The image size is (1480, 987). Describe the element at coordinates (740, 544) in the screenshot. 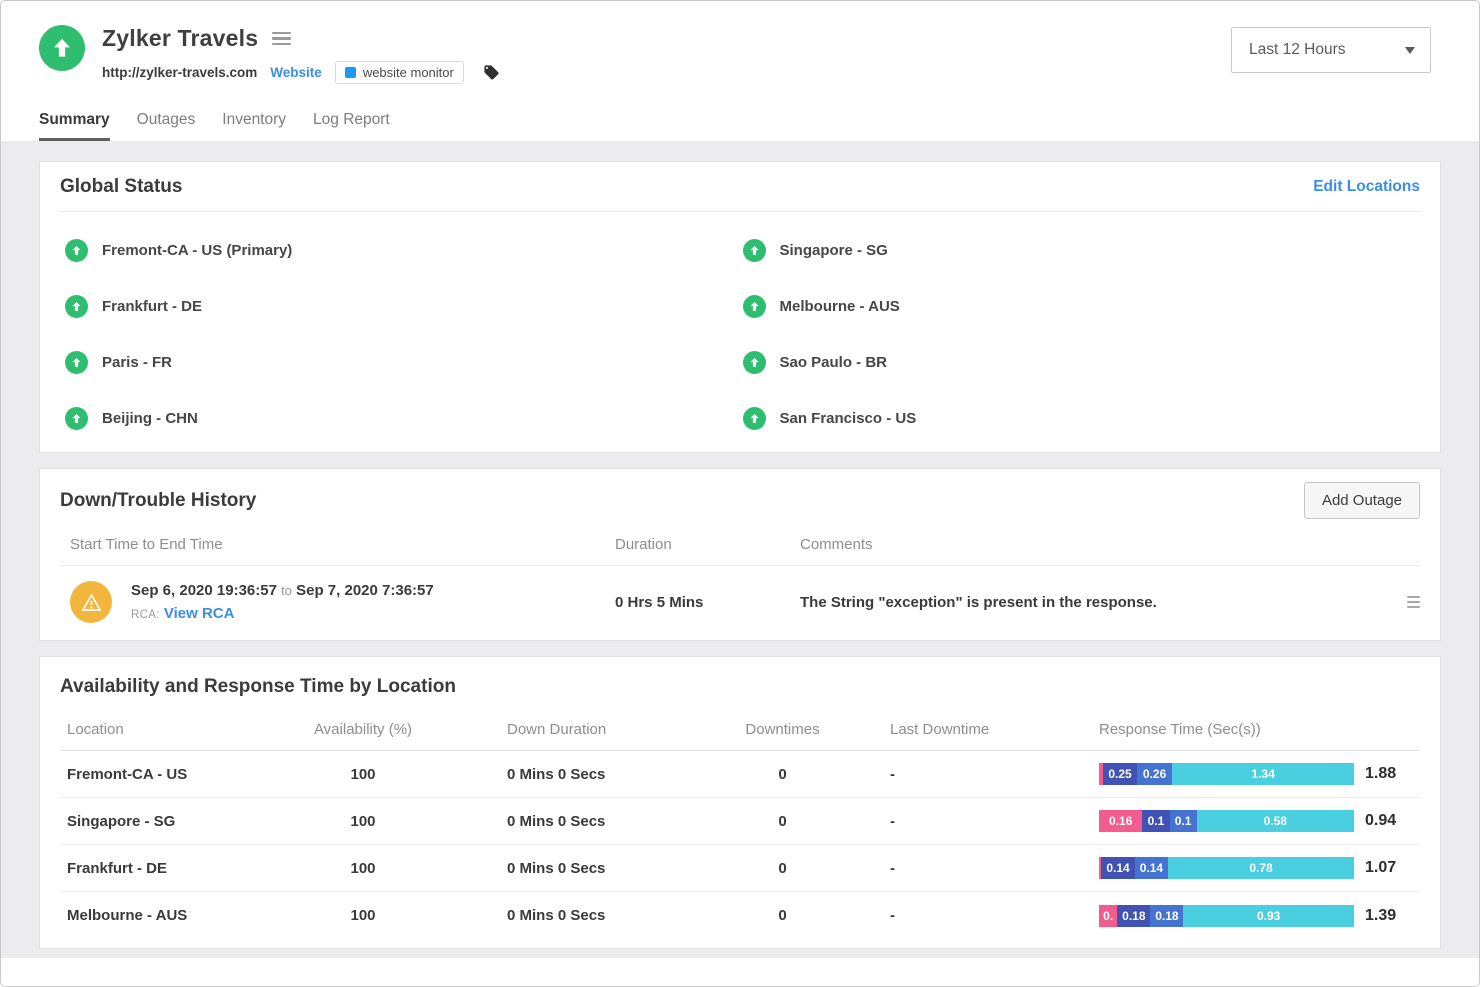

I see `down-history-column-headers: Start Time to End Time Duration Comments` at that location.